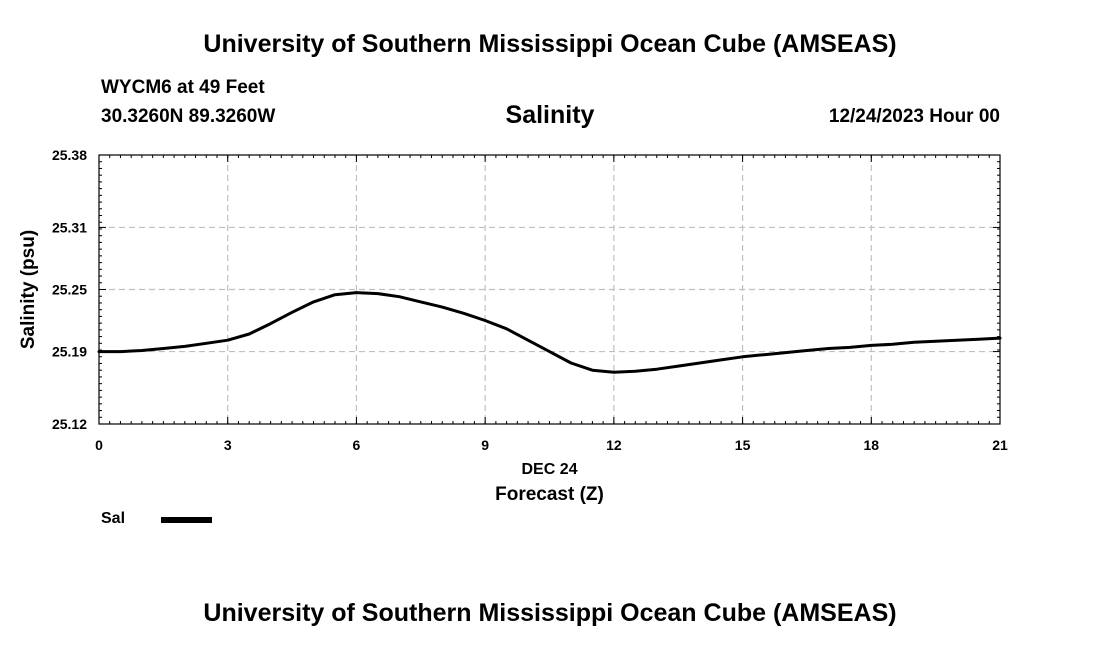 This screenshot has width=1100, height=650. What do you see at coordinates (871, 445) in the screenshot?
I see `x-tick-label: 18` at bounding box center [871, 445].